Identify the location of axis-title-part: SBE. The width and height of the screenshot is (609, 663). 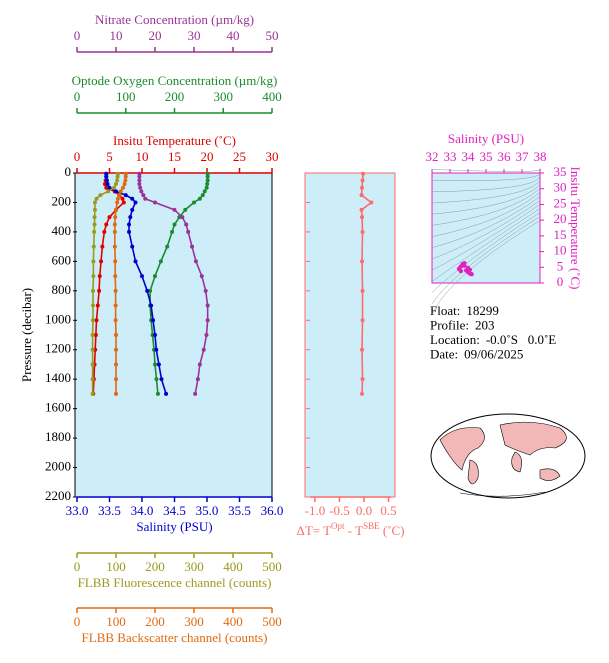
(371, 526).